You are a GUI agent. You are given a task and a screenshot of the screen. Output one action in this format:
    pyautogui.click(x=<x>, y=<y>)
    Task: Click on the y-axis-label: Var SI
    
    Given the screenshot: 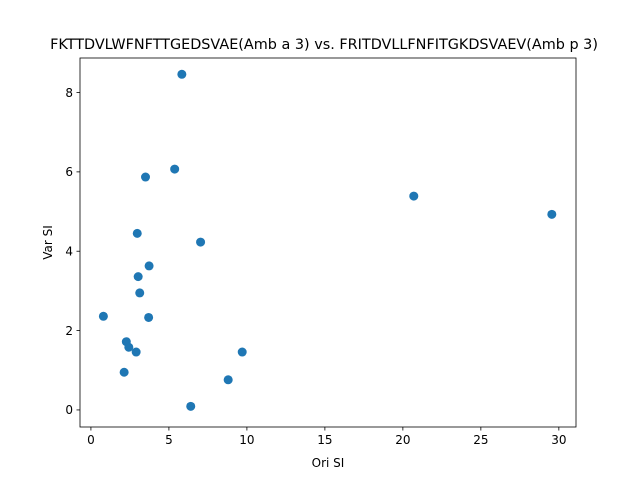 What is the action you would take?
    pyautogui.click(x=48, y=242)
    